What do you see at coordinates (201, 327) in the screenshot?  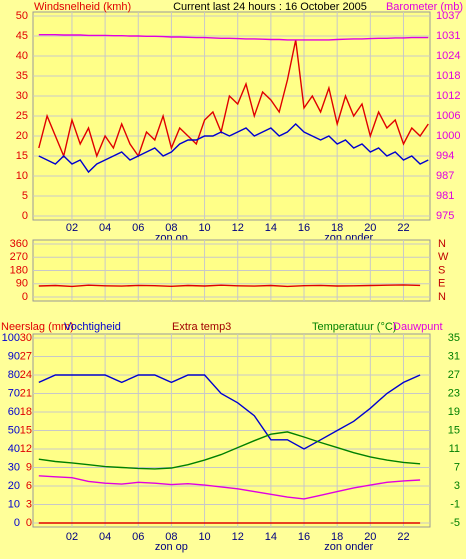 I see `header-label: Extra temp3` at bounding box center [201, 327].